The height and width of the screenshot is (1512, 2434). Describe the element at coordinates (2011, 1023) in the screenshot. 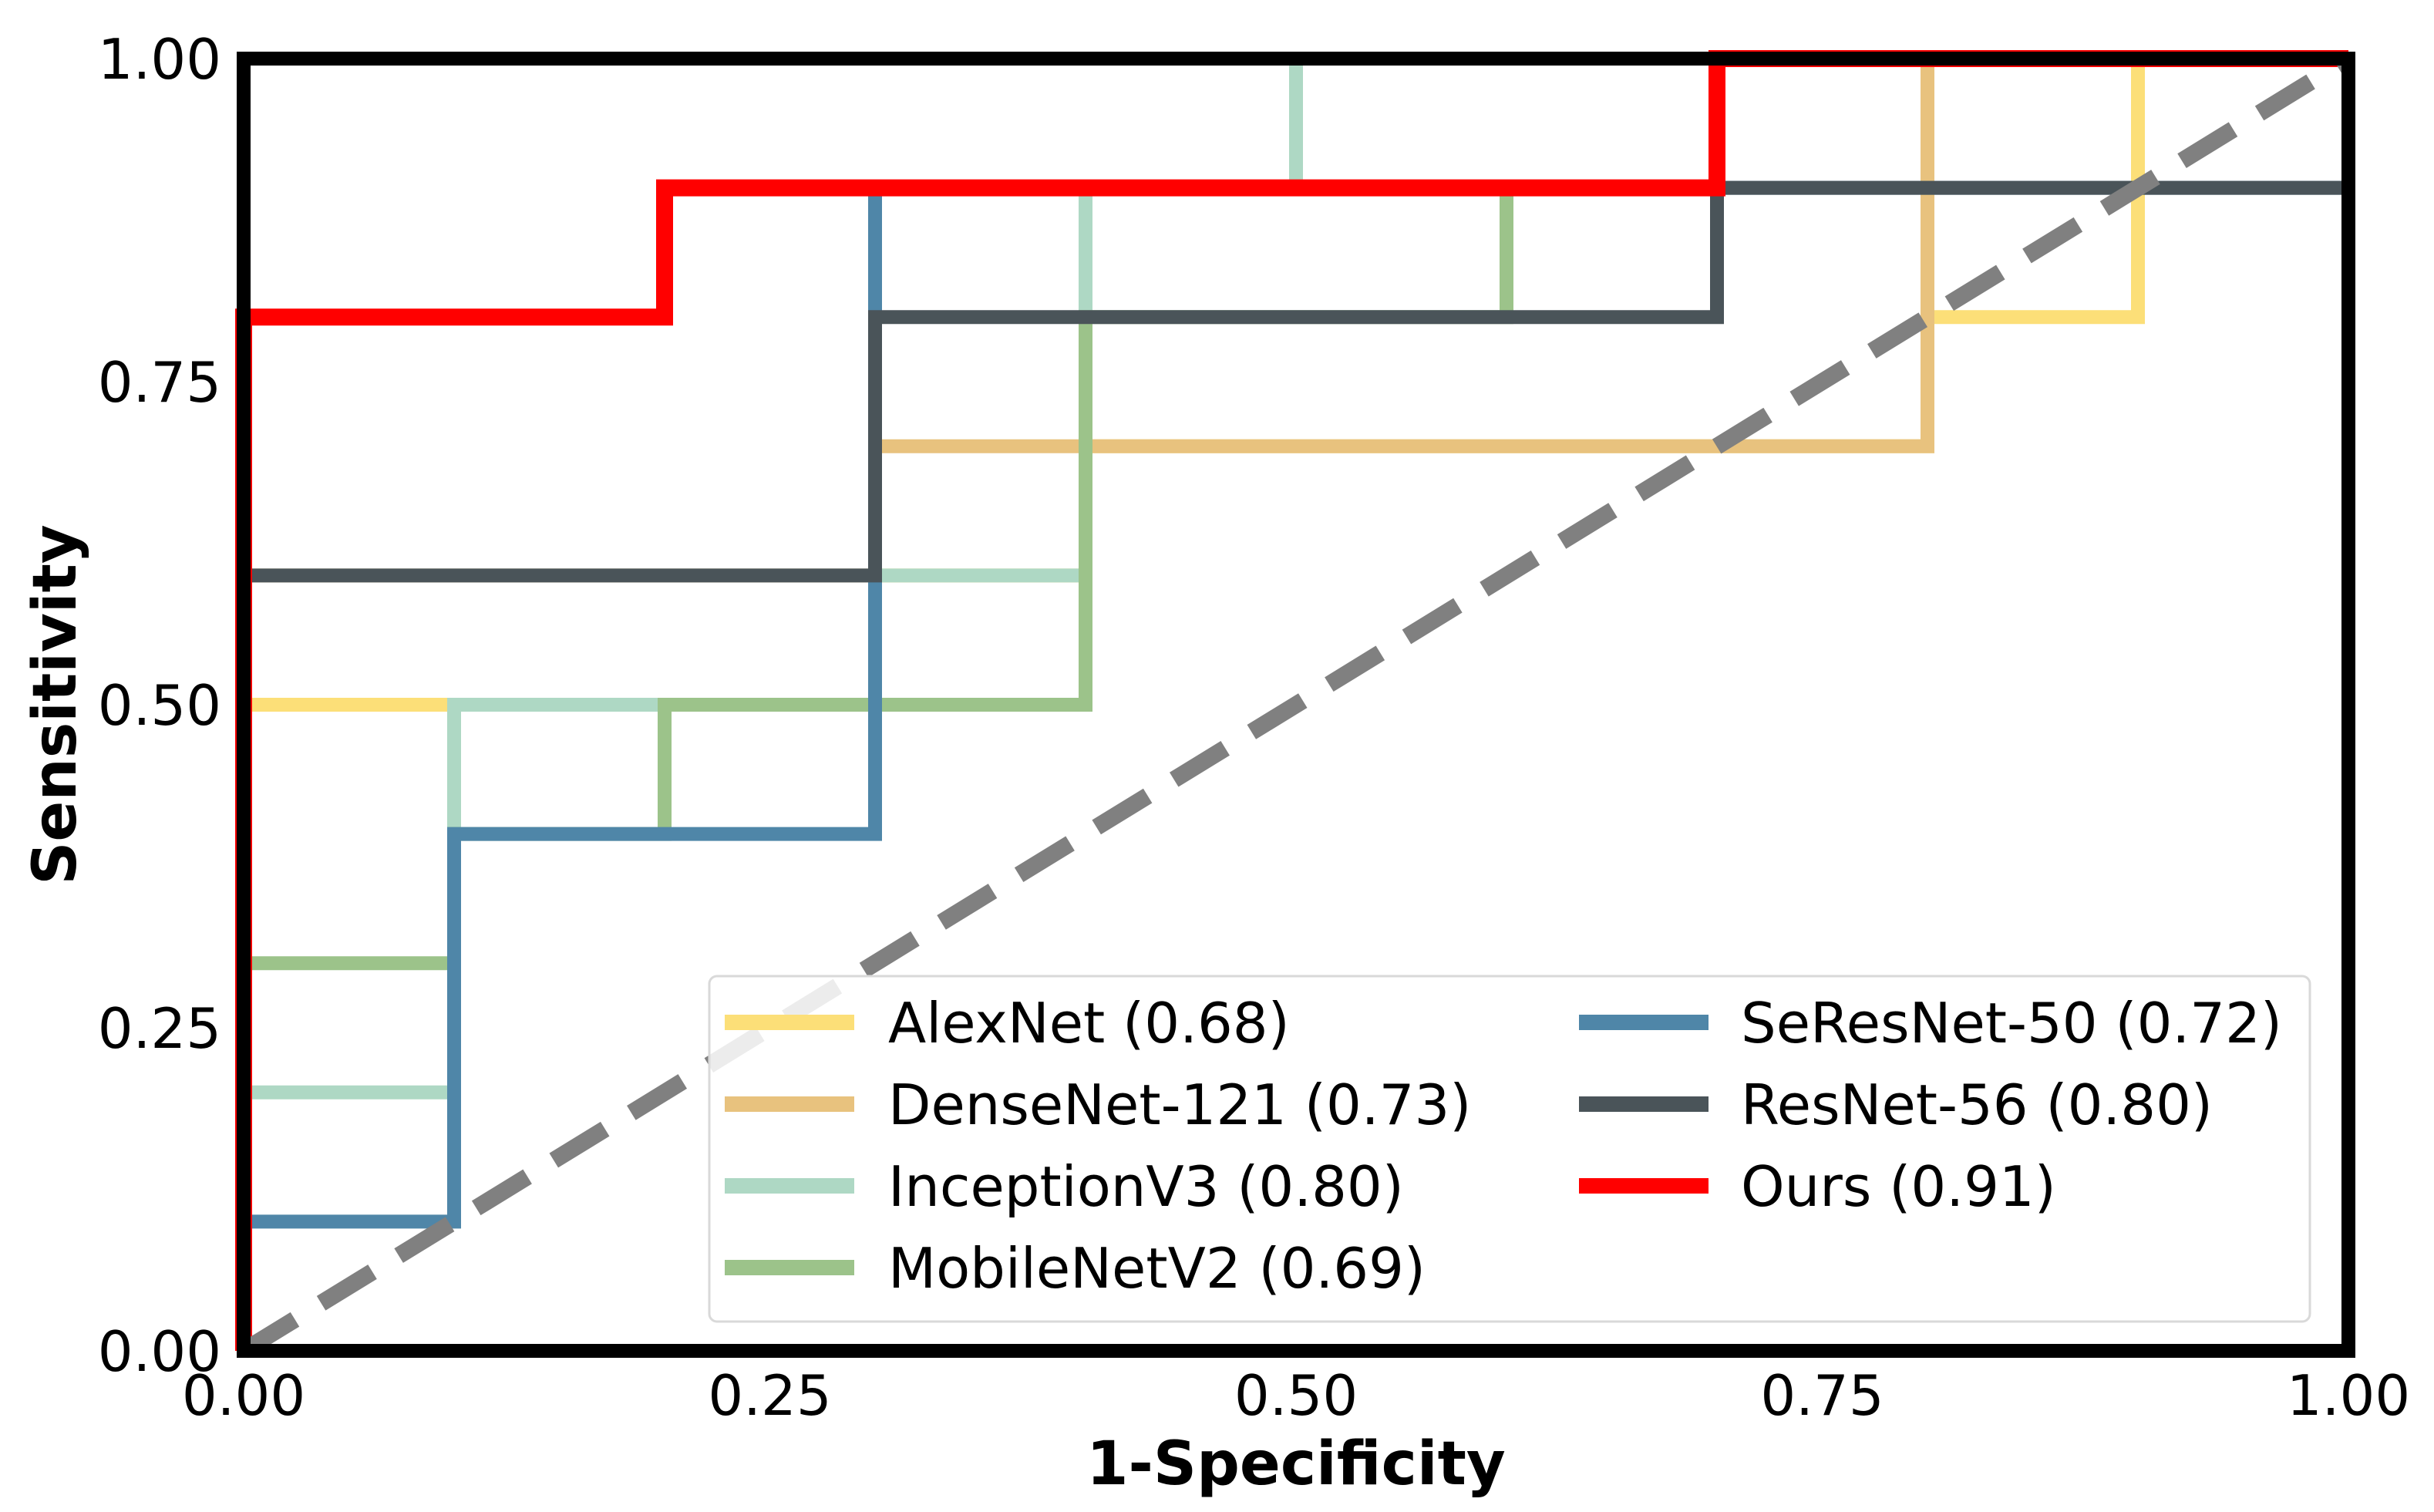

I see `legend-label-4: SeResNet-50 (0.72)` at that location.